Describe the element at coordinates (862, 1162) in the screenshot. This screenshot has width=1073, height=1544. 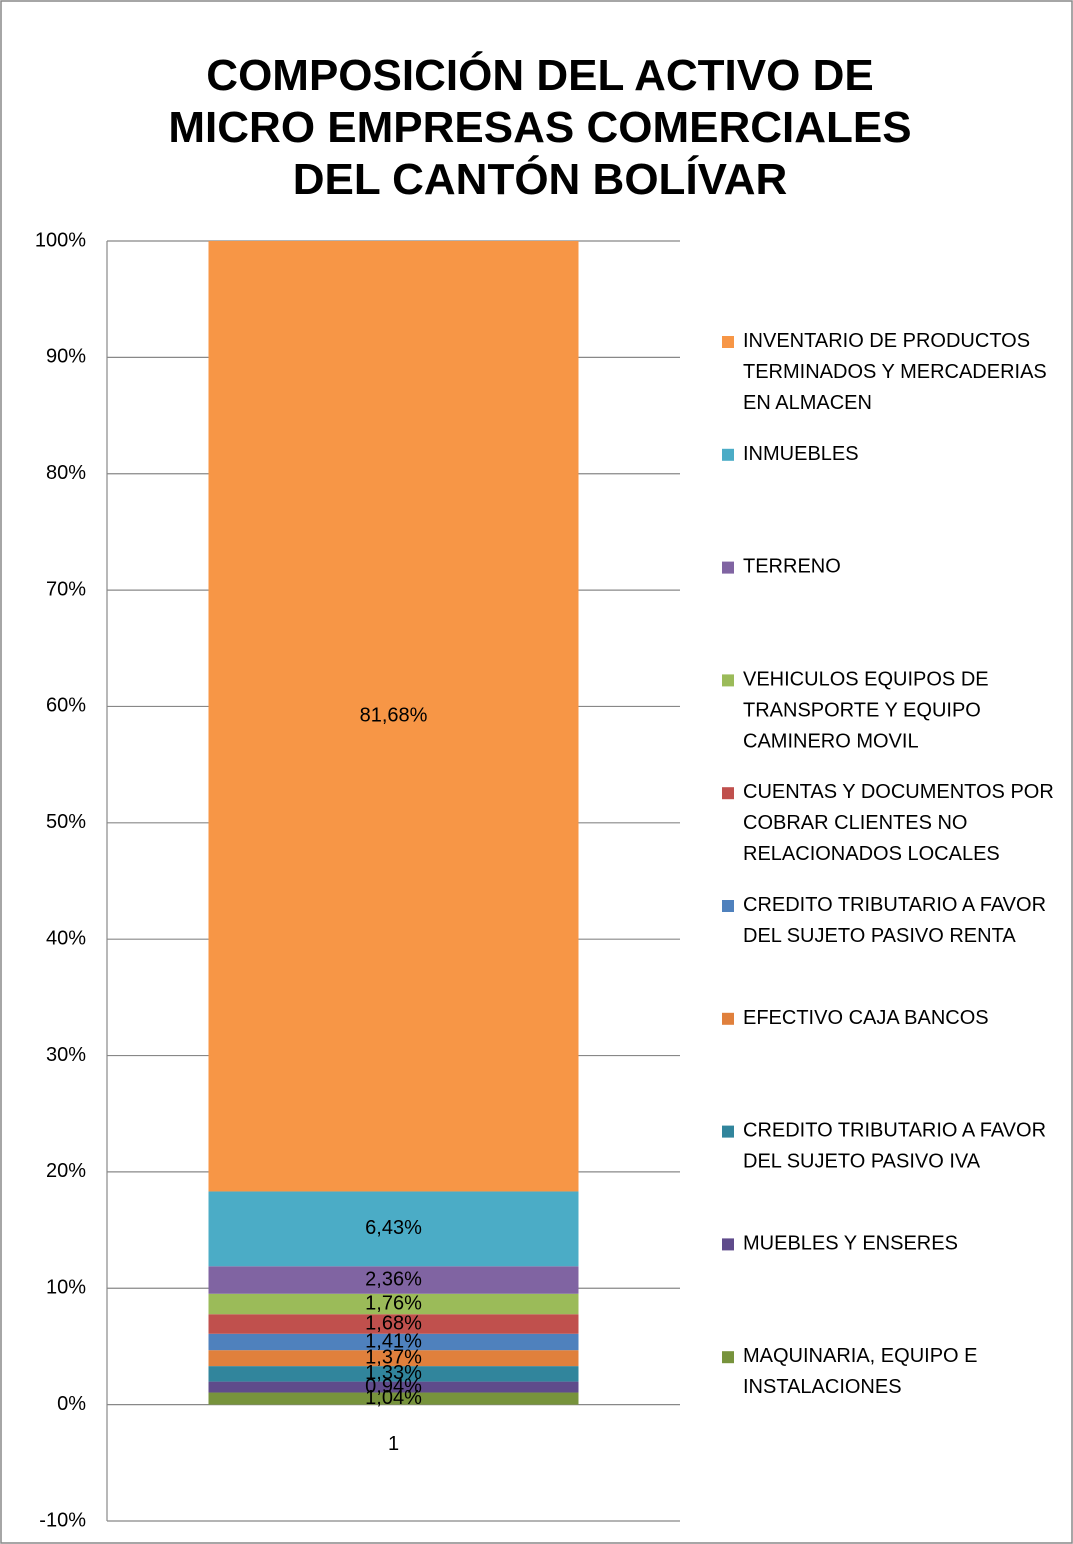
I see `text-line: DEL SUJETO PASIVO IVA` at that location.